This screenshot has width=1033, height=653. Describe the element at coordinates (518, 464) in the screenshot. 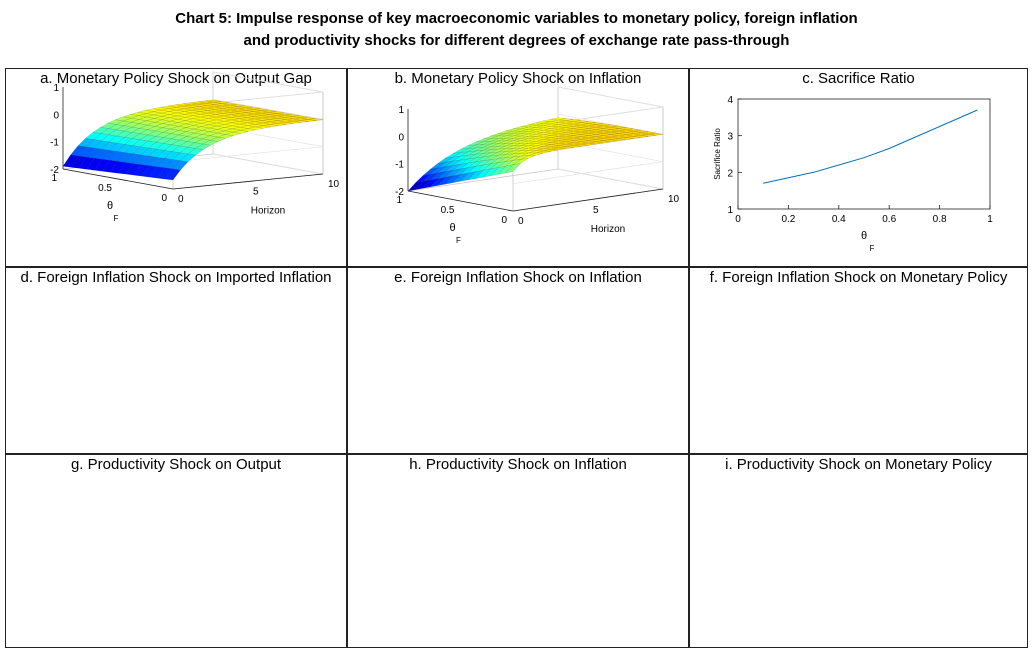

I see `panel-title: h. Productivity Shock on Inflation` at that location.